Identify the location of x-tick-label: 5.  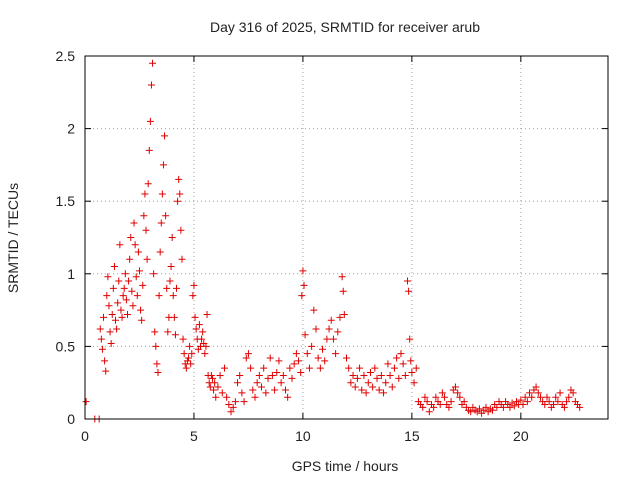
(194, 436).